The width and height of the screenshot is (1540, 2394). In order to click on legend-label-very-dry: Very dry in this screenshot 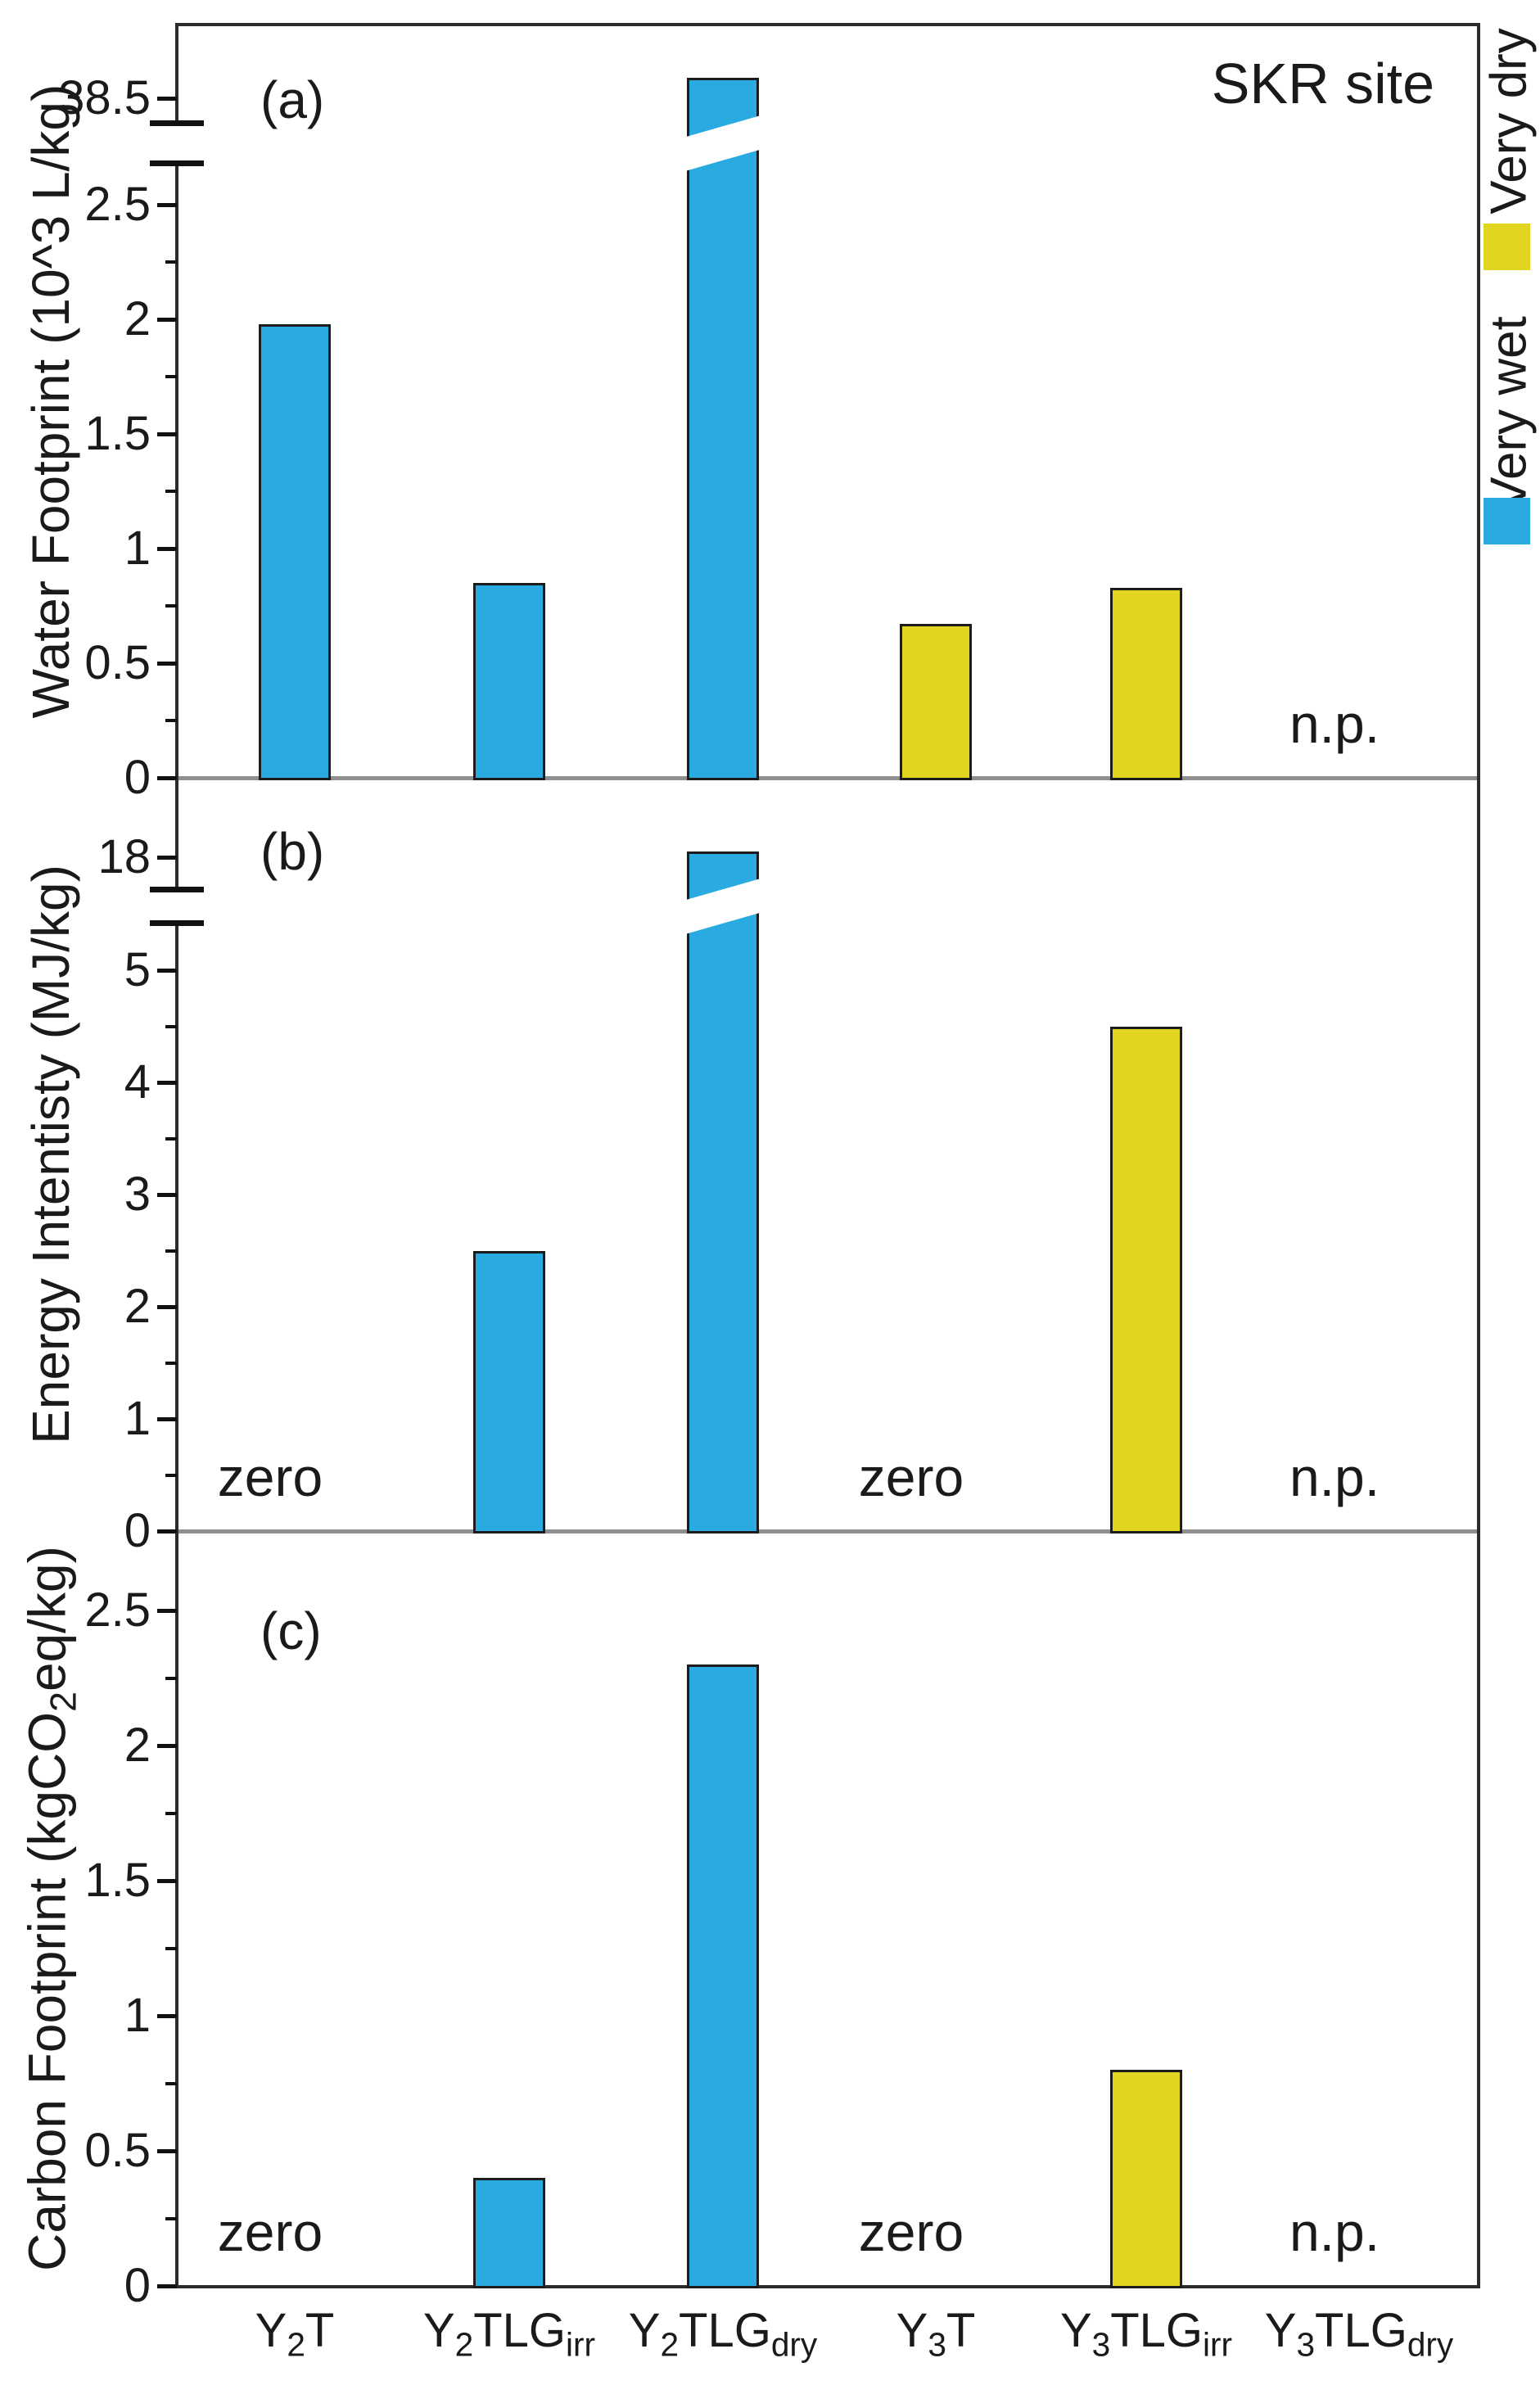, I will do `click(1509, 121)`.